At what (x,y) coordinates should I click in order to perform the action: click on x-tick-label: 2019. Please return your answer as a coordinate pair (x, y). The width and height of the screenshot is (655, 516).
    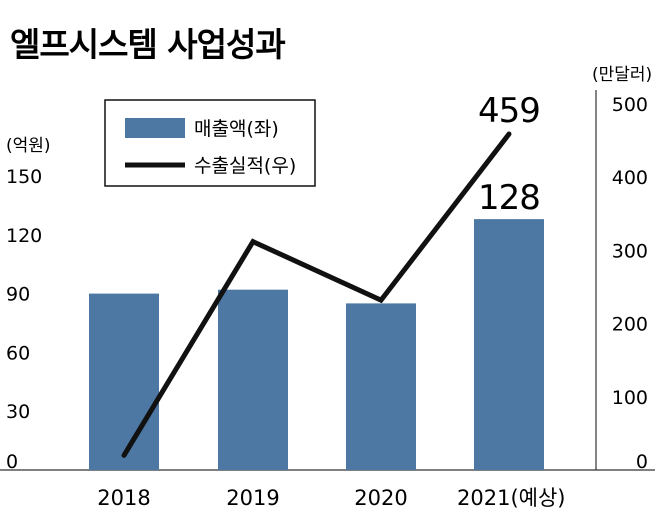
    Looking at the image, I should click on (252, 498).